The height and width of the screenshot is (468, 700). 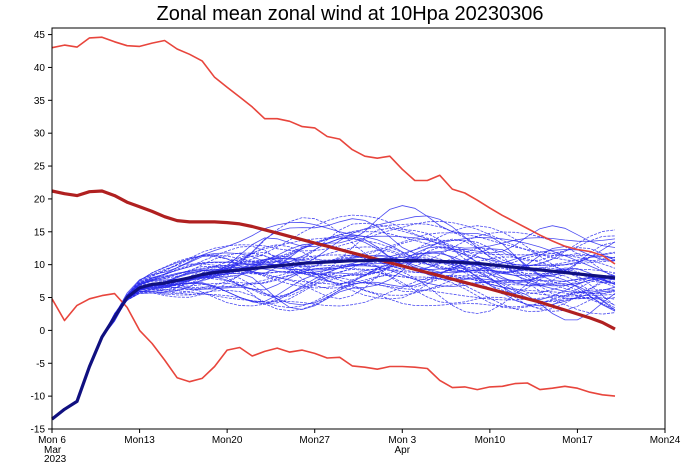 I want to click on y-tick-label: -15, so click(x=38, y=430).